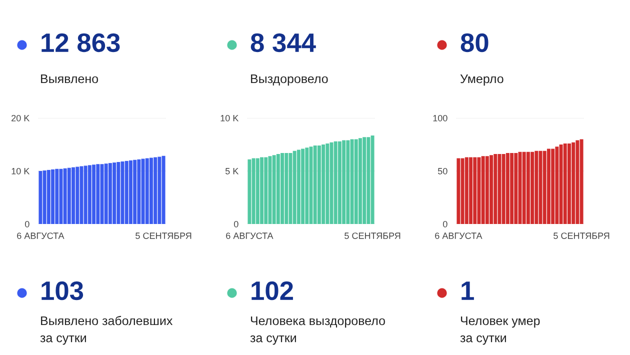 Image resolution: width=630 pixels, height=355 pixels. Describe the element at coordinates (232, 171) in the screenshot. I see `y-tick-label: 5 K` at that location.